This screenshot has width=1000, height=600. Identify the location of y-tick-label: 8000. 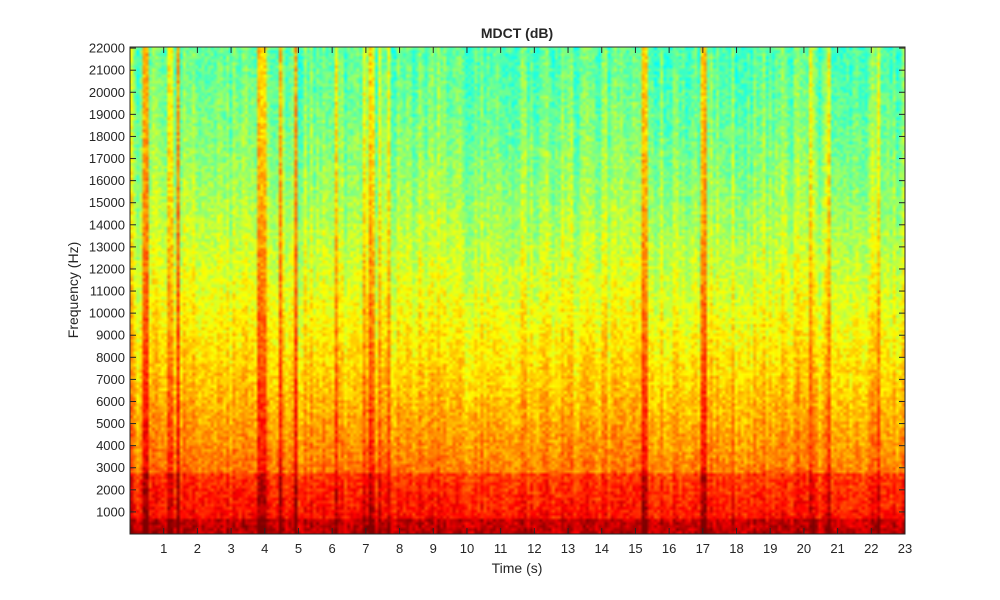
(110, 357).